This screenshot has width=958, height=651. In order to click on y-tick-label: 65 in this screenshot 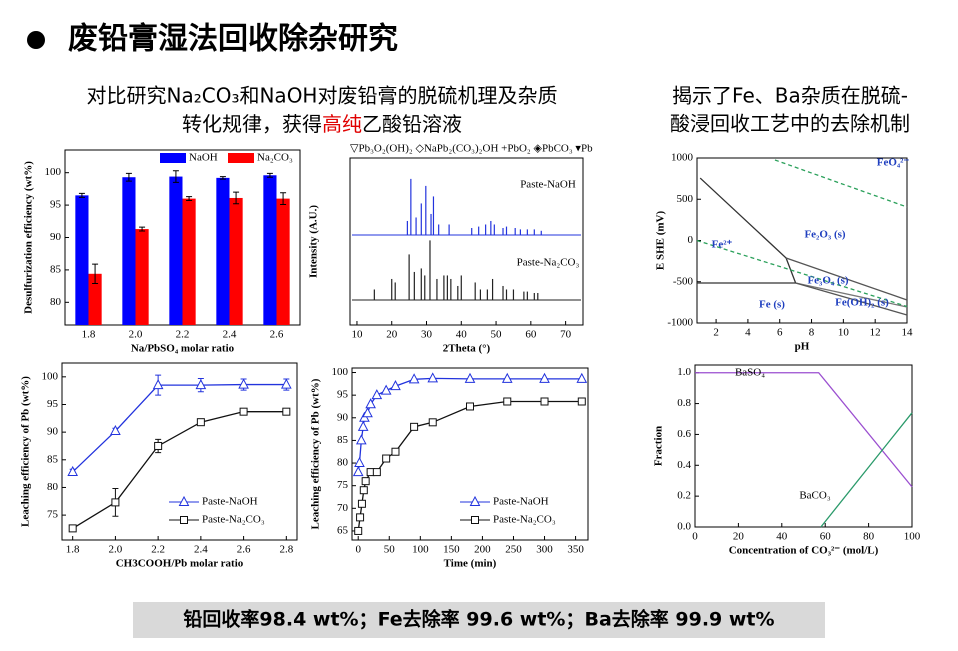, I will do `click(343, 530)`.